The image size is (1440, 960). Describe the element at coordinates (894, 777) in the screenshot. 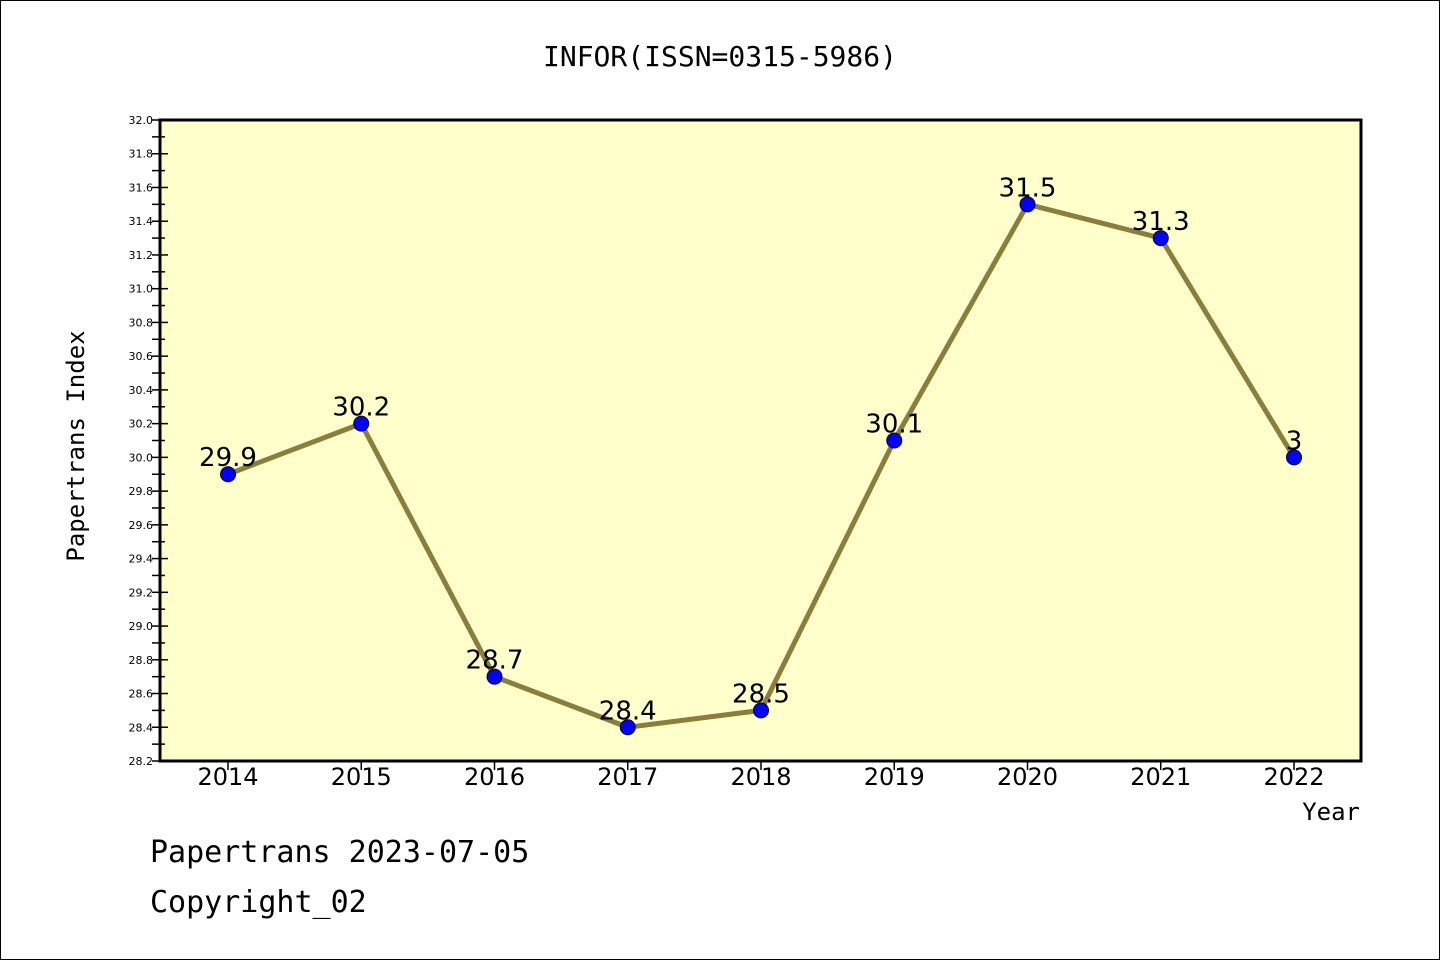

I see `x-tick-label: 2019` at that location.